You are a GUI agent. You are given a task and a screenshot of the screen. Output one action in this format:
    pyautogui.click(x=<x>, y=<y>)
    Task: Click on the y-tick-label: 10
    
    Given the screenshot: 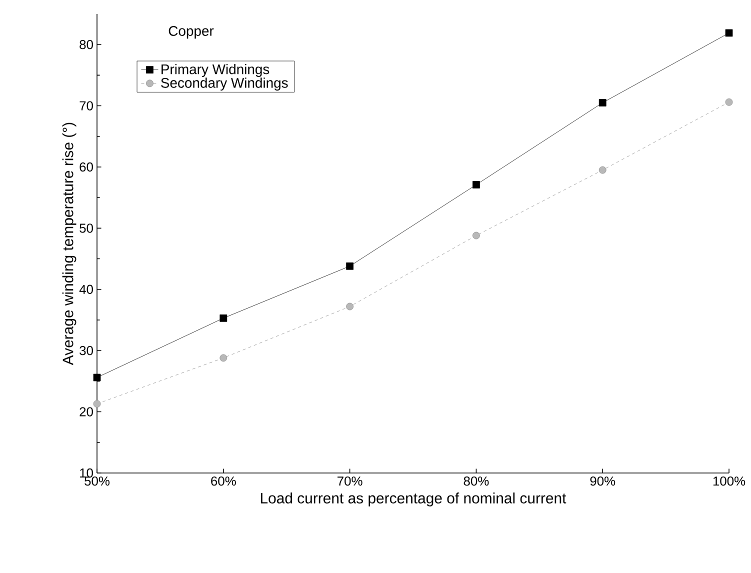 What is the action you would take?
    pyautogui.click(x=86, y=473)
    